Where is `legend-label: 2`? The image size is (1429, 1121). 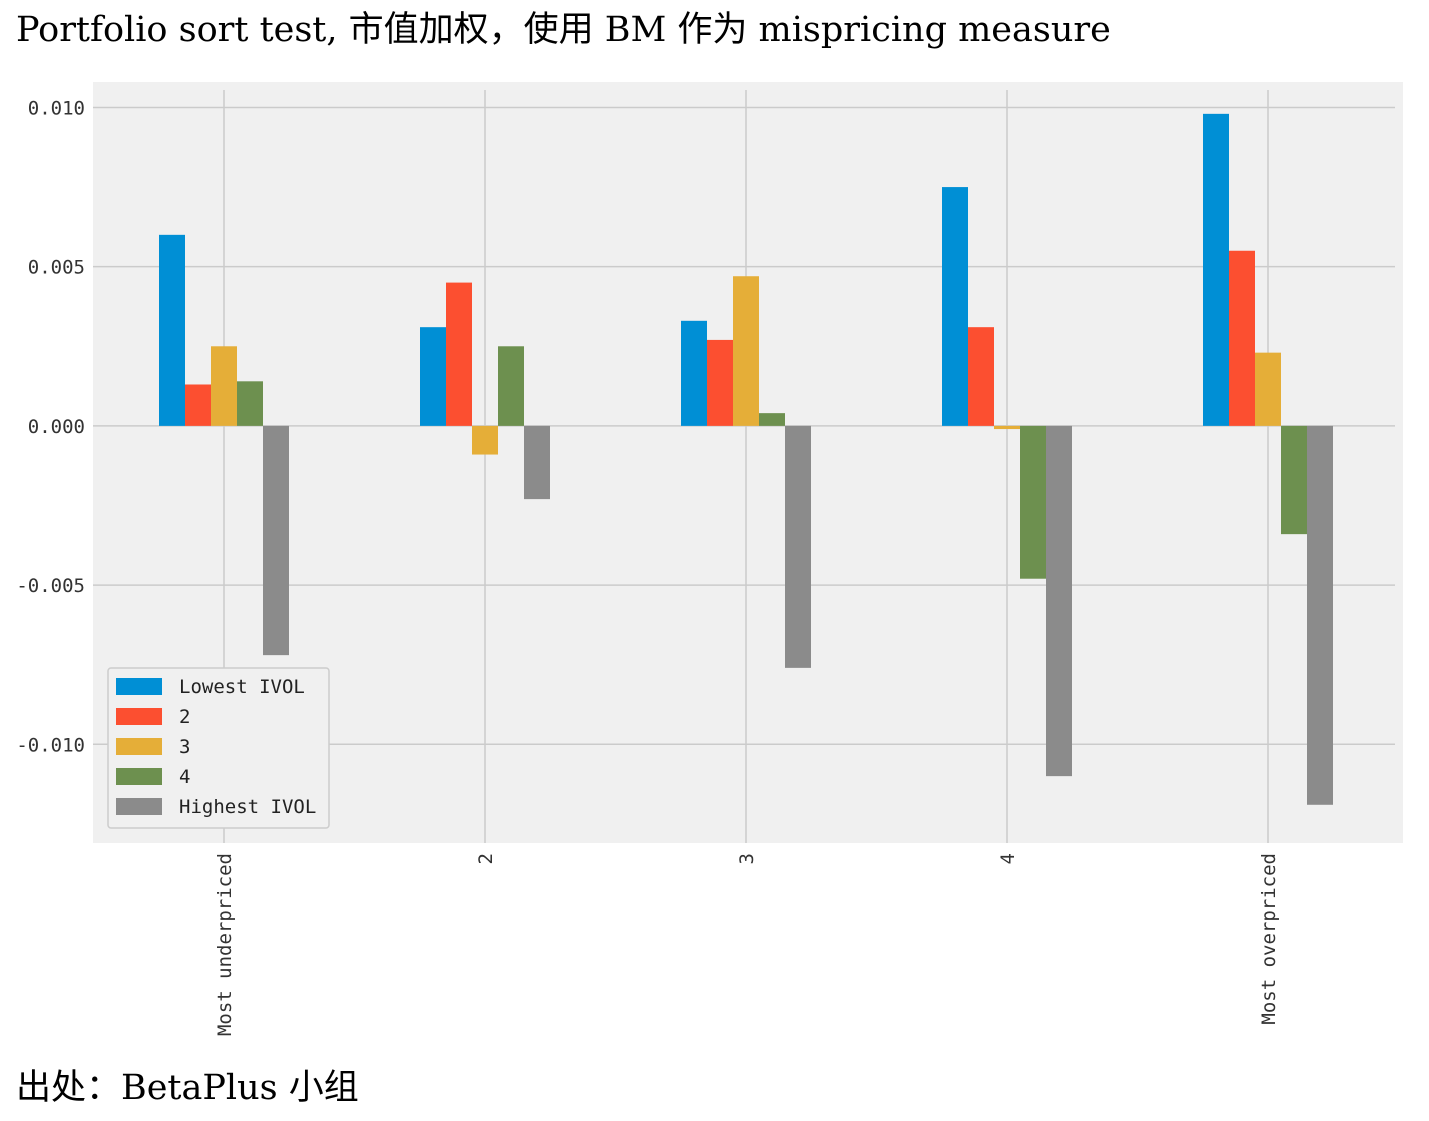
legend-label: 2 is located at coordinates (184, 717).